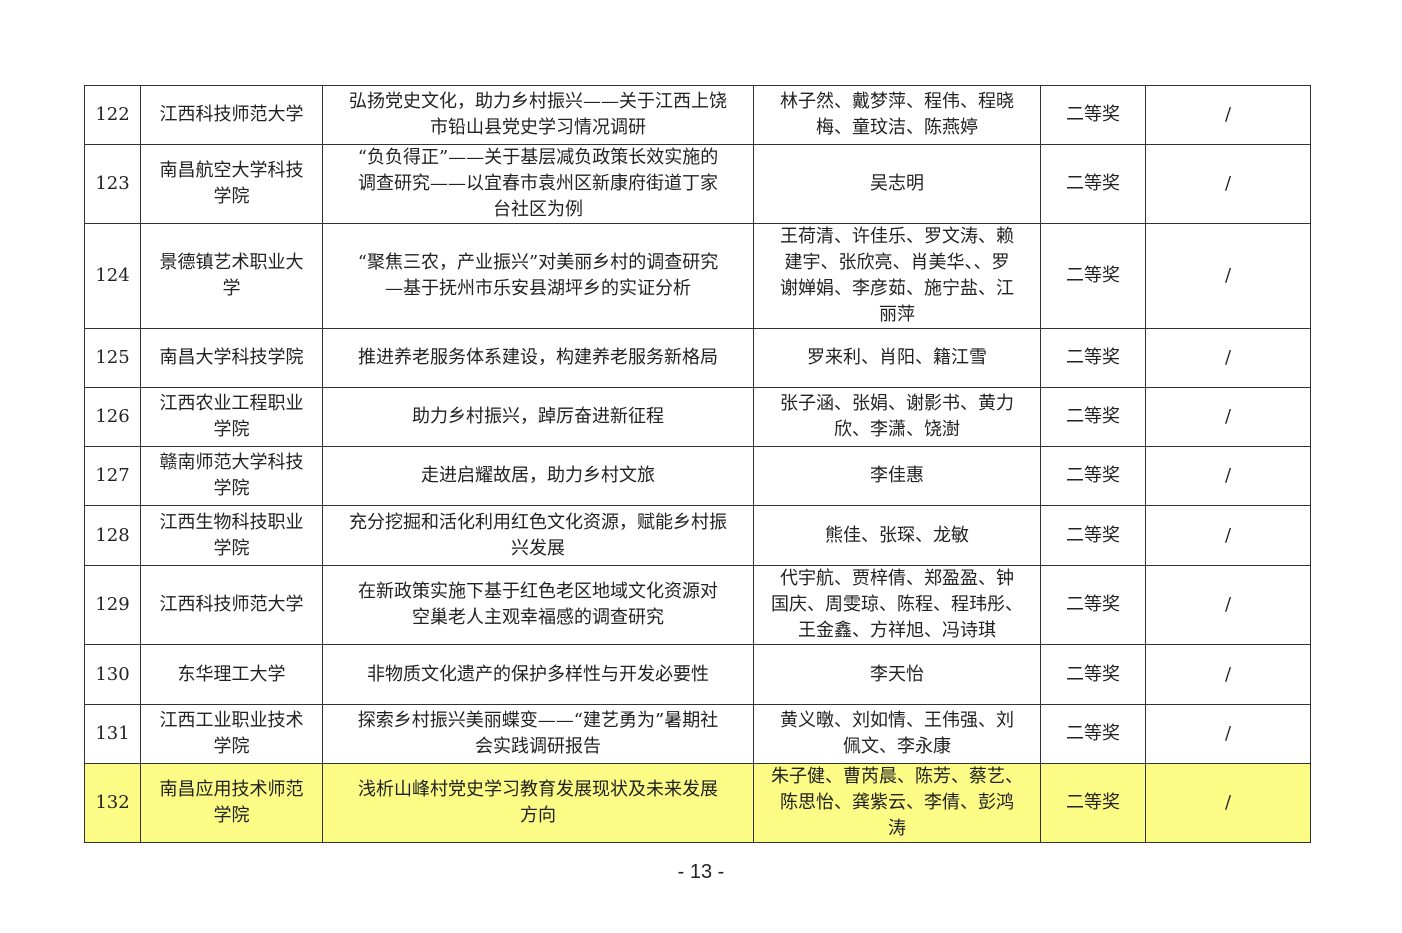 The image size is (1402, 933). Describe the element at coordinates (112, 417) in the screenshot. I see `cell-no: 126` at that location.